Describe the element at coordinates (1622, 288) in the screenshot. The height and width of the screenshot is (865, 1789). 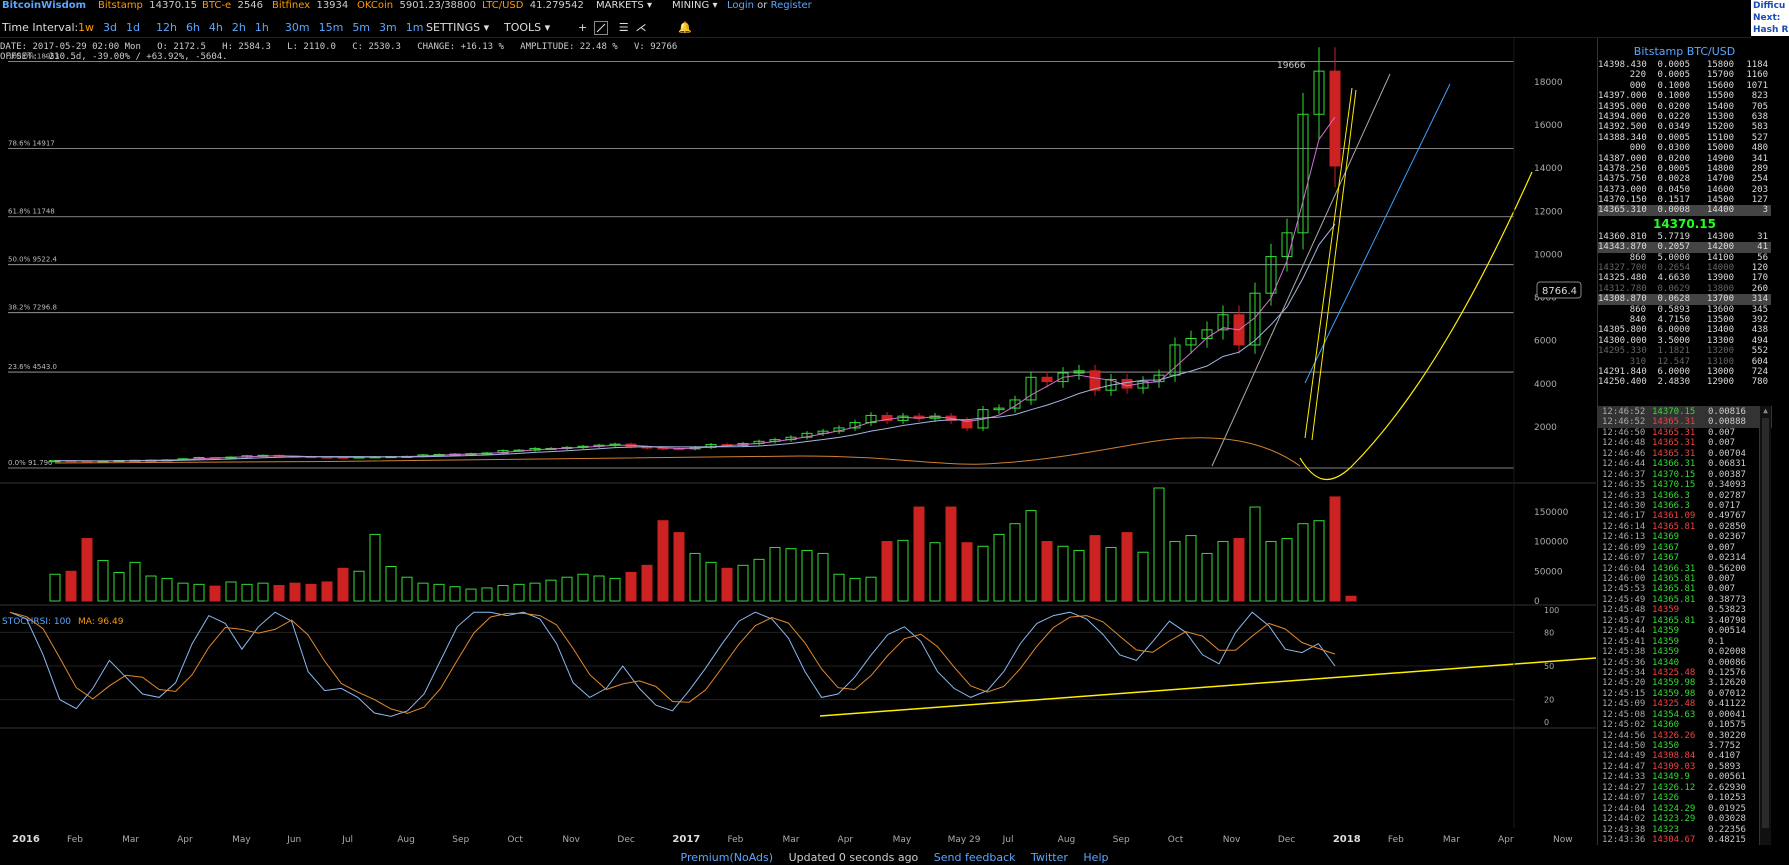
I see `orderbook-cell: 14312.780` at that location.